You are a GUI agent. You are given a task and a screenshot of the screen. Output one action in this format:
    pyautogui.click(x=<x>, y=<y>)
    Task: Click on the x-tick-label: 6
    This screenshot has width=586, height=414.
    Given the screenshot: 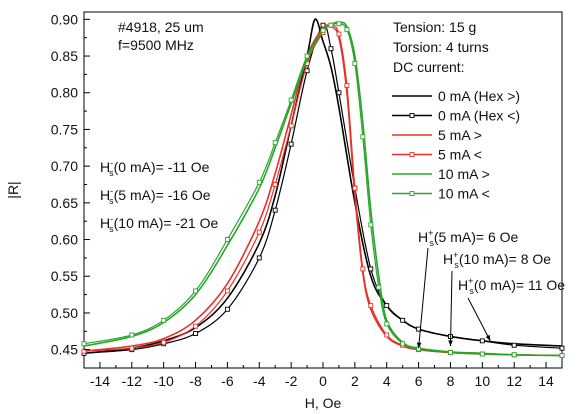 What is the action you would take?
    pyautogui.click(x=419, y=381)
    